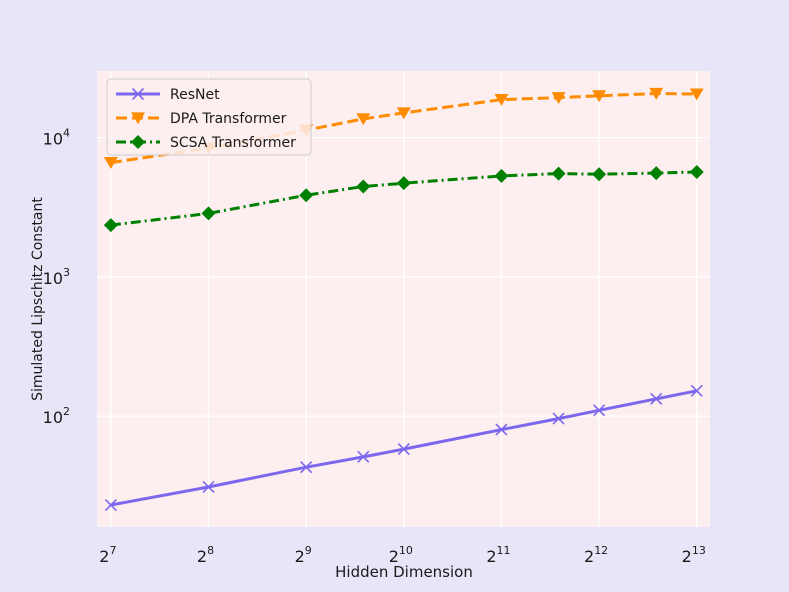 The width and height of the screenshot is (789, 592). What do you see at coordinates (195, 95) in the screenshot?
I see `legend-label: ResNet` at bounding box center [195, 95].